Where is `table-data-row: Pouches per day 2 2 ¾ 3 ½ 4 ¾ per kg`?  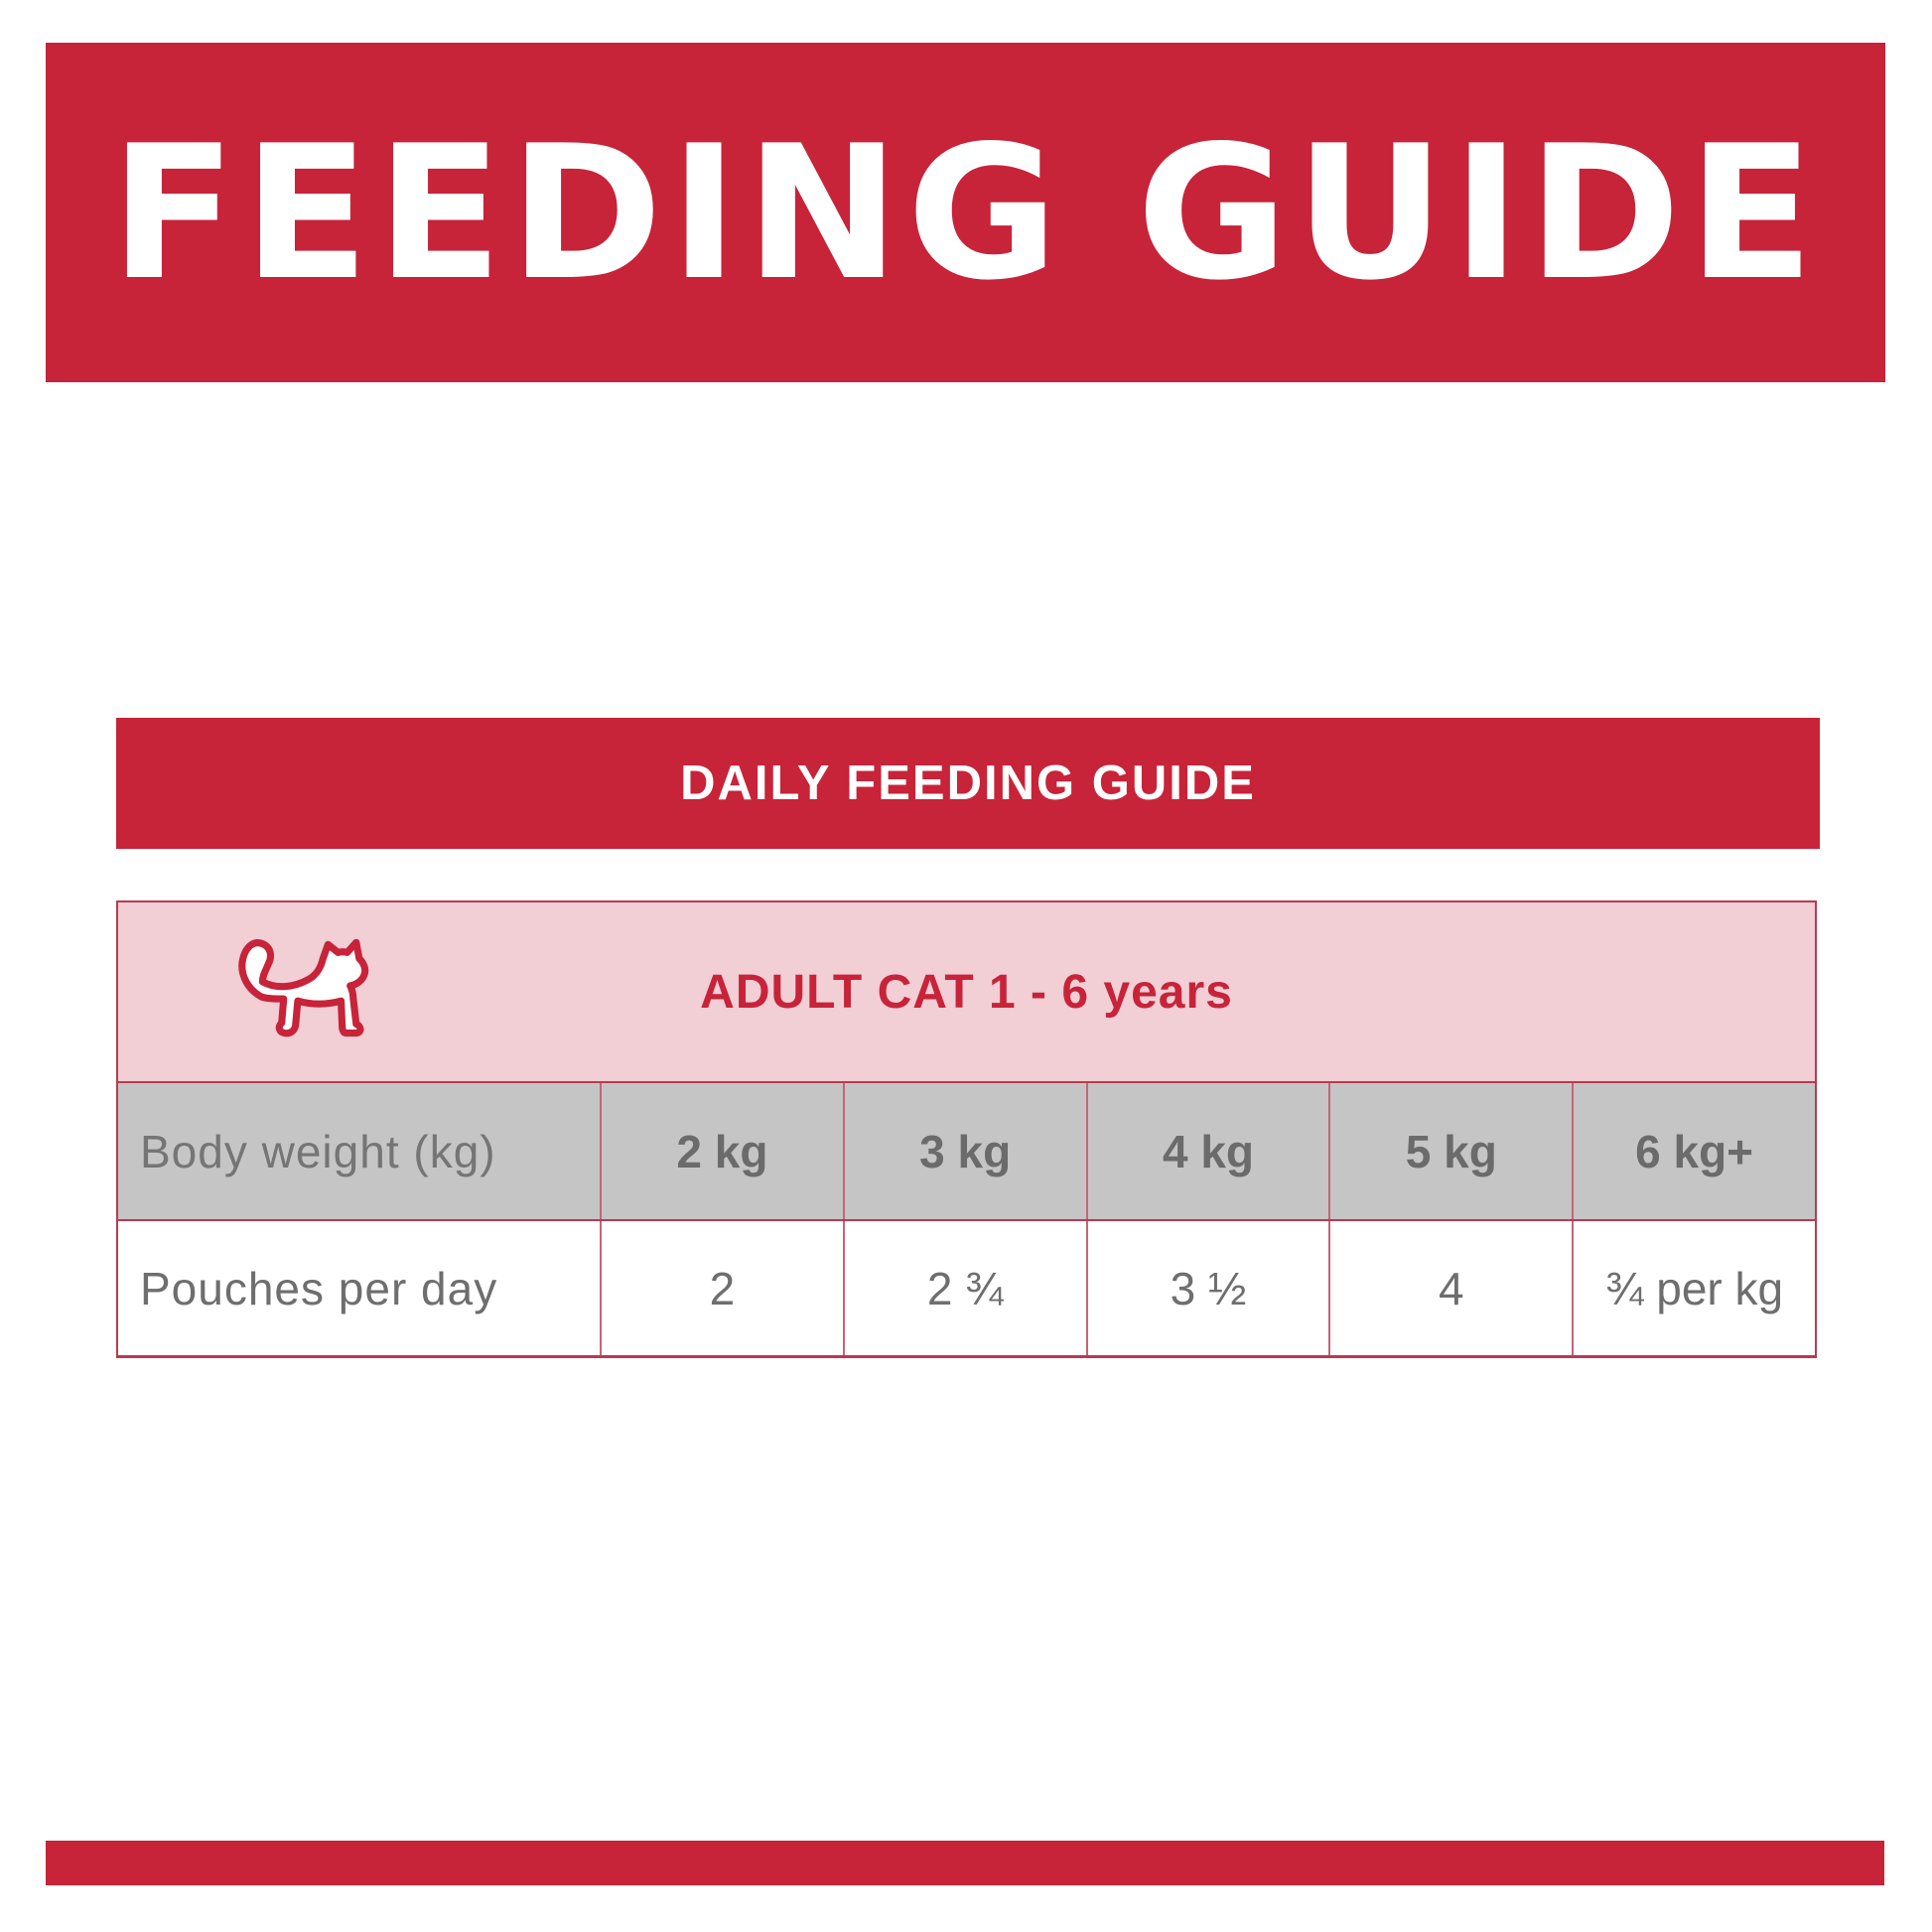 table-data-row: Pouches per day 2 2 ¾ 3 ½ 4 ¾ per kg is located at coordinates (967, 1288).